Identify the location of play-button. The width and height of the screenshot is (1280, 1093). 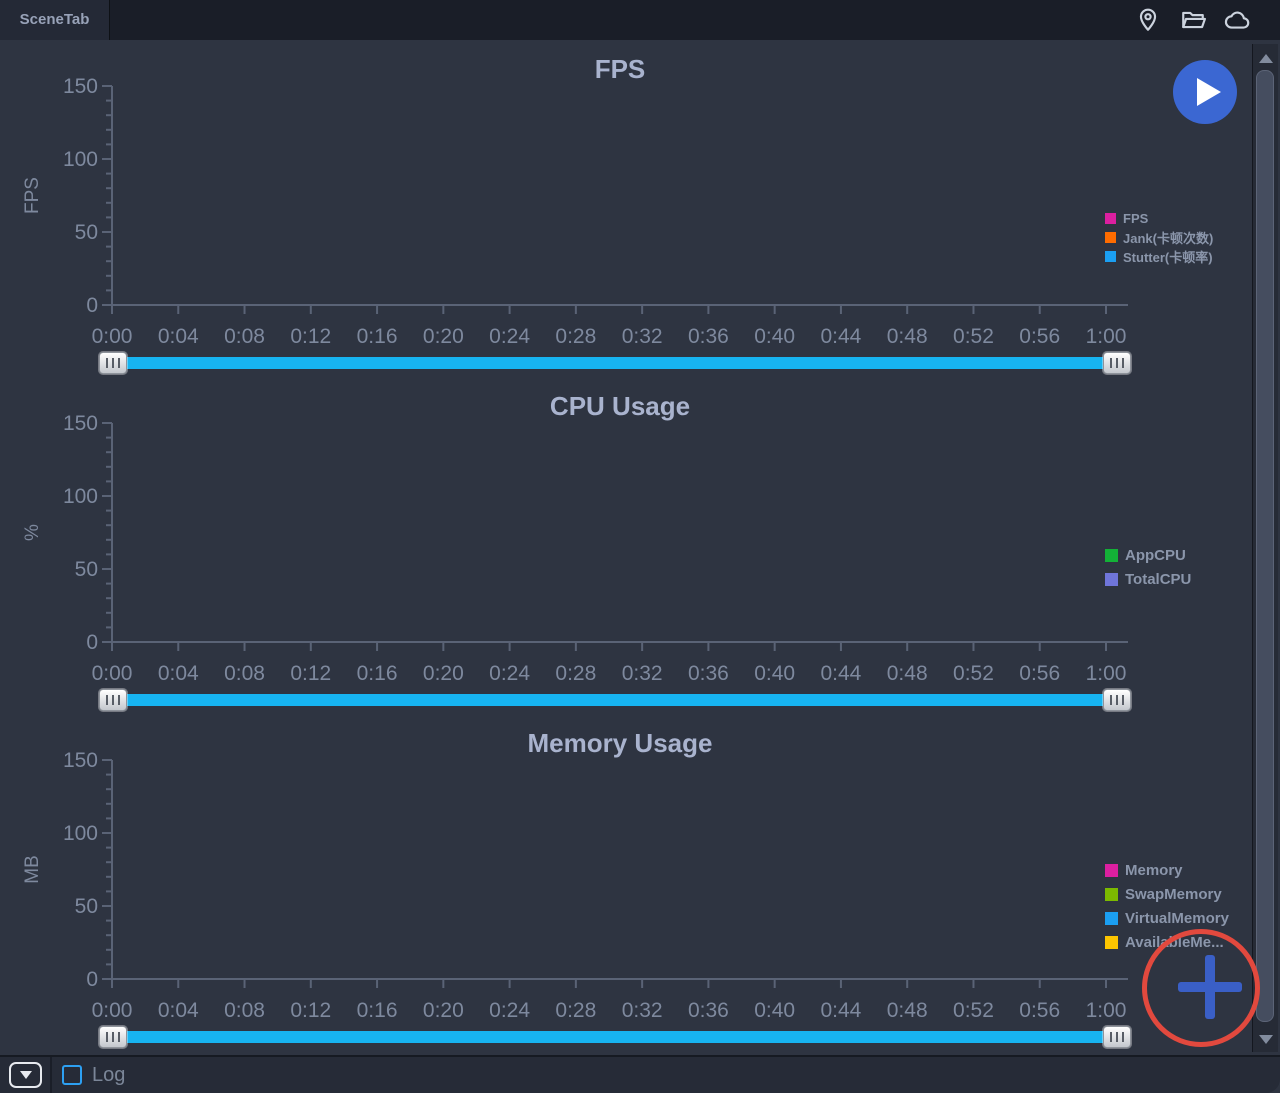
(1205, 92).